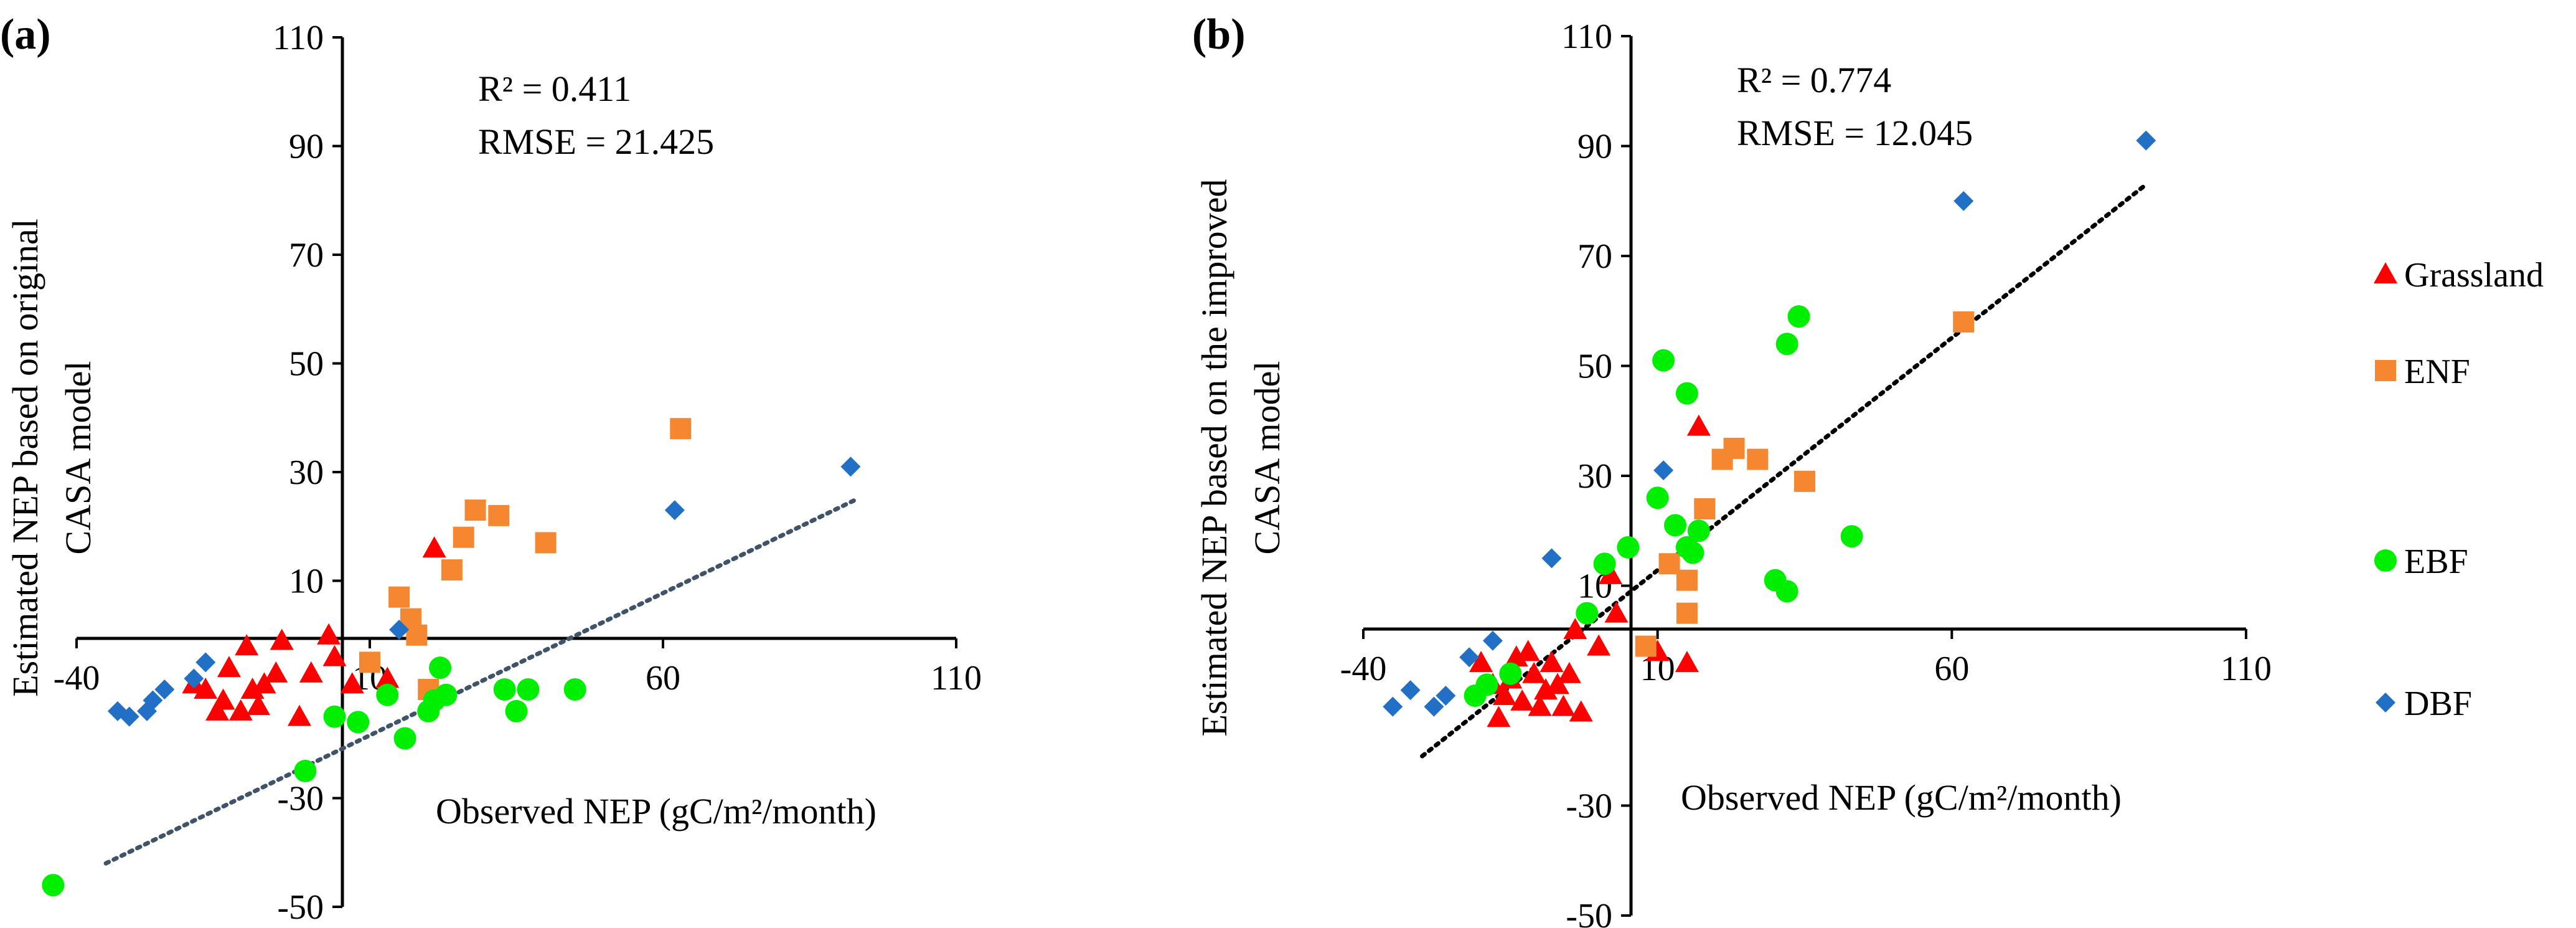  What do you see at coordinates (1267, 458) in the screenshot?
I see `panel-b-y-label-line: CASA model` at bounding box center [1267, 458].